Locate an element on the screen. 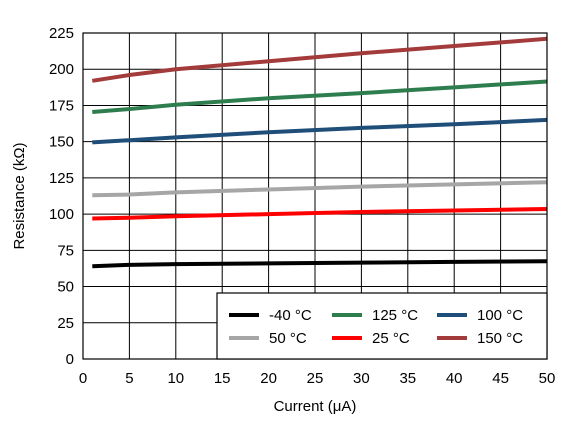 Image resolution: width=576 pixels, height=425 pixels. y-tick-label: 175 is located at coordinates (61, 105).